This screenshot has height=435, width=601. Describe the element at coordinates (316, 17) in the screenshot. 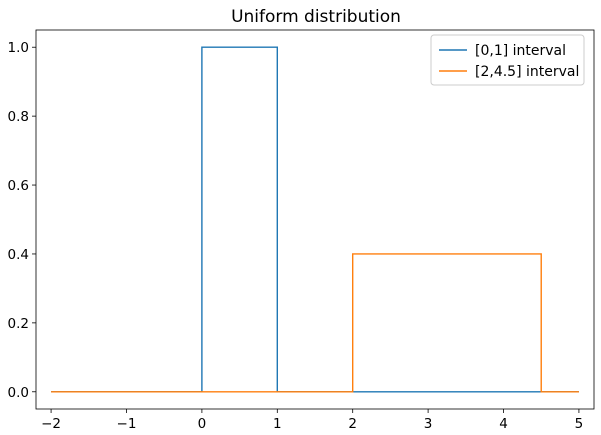

I see `chart-title: Uniform distribution` at that location.